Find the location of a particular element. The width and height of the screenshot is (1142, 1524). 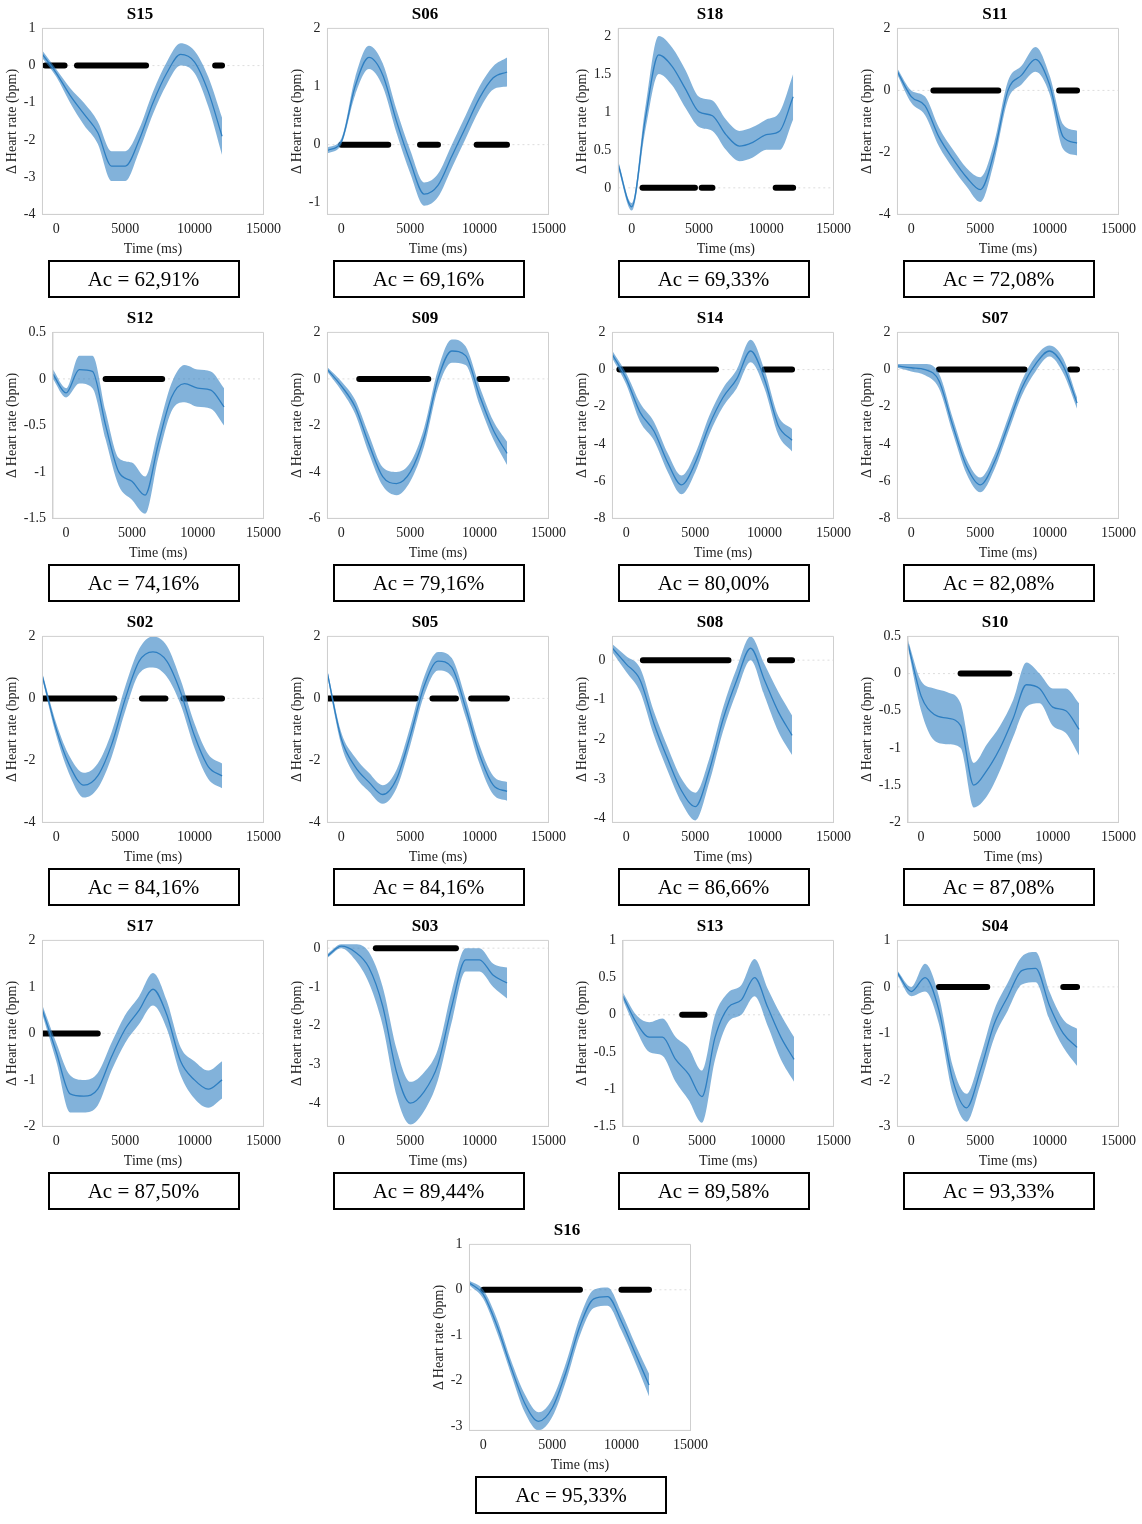

chart-title: S11 is located at coordinates (994, 13).